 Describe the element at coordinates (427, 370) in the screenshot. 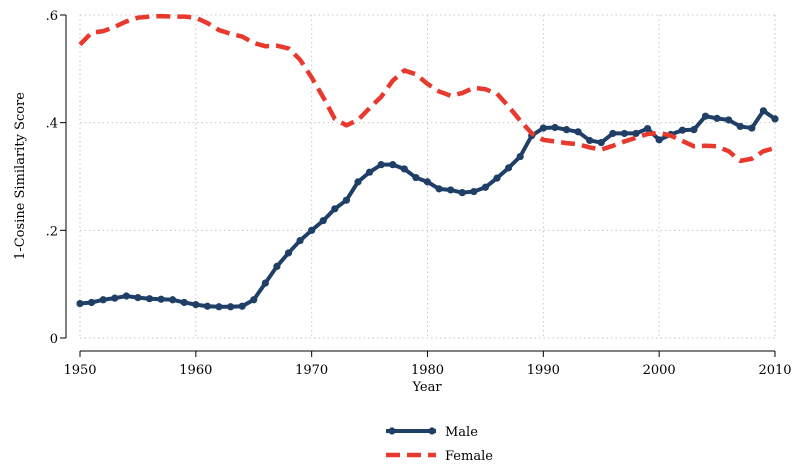

I see `x-tick-label: 1980` at that location.